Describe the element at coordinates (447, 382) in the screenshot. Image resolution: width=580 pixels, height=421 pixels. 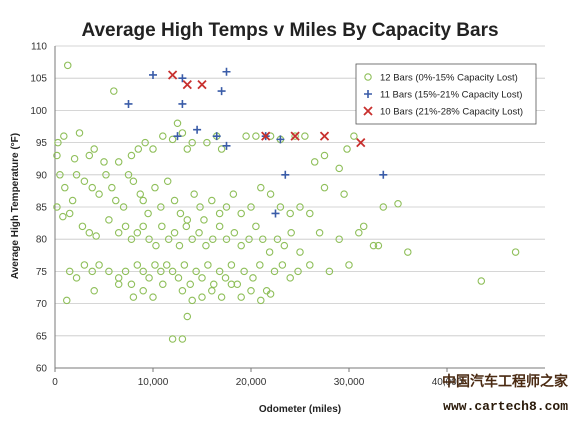
I see `x-tick-label: 40,000` at that location.